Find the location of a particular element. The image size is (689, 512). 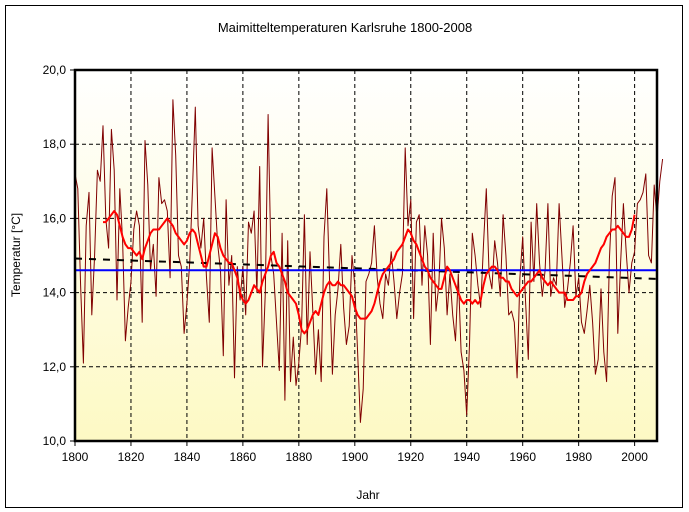

x-tick-label: 1920 is located at coordinates (410, 457).